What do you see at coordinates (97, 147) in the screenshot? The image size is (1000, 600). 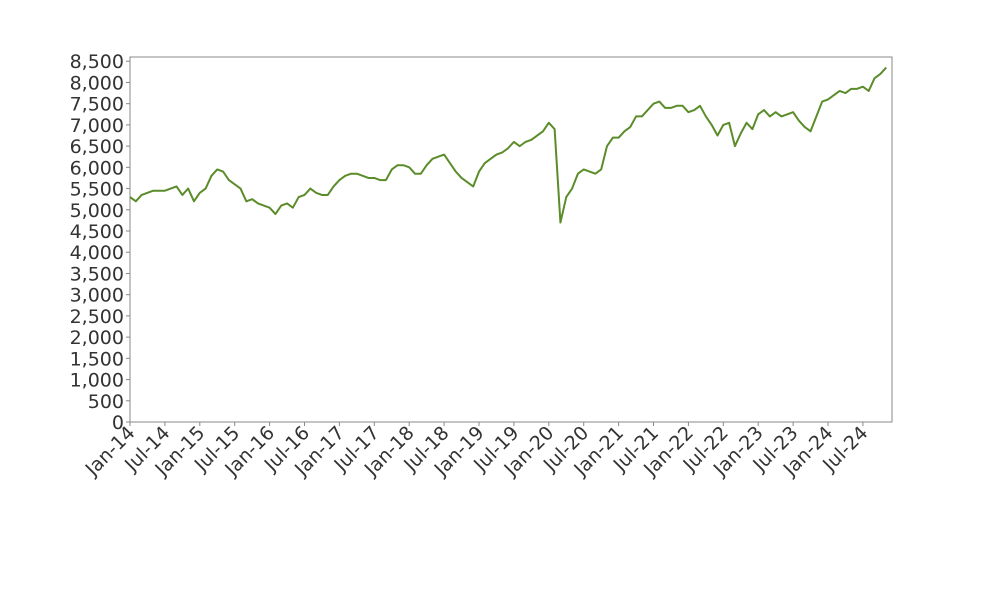 I see `y-tick-label: 6,500` at bounding box center [97, 147].